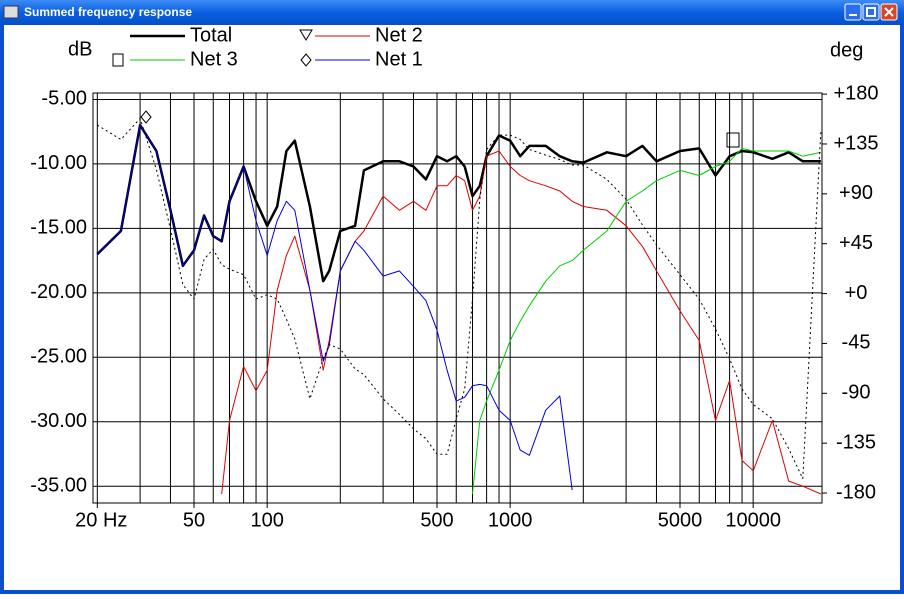 Image resolution: width=904 pixels, height=599 pixels. Describe the element at coordinates (58, 292) in the screenshot. I see `y-tick-label: -20.00` at that location.